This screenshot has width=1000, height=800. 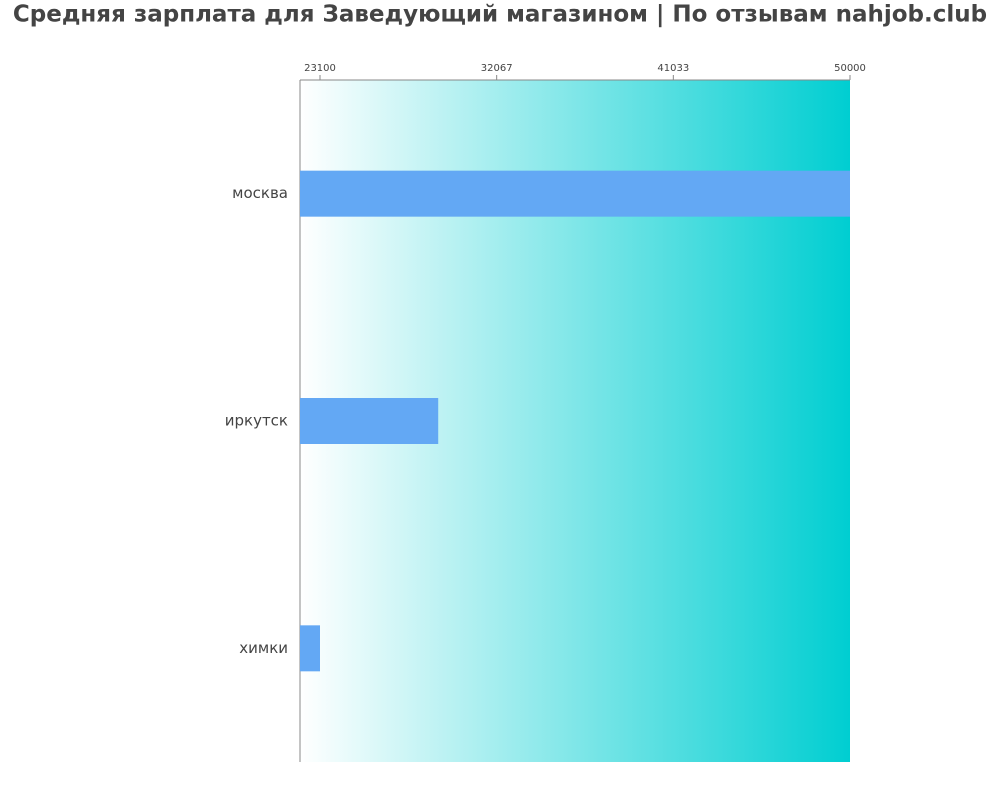 What do you see at coordinates (320, 68) in the screenshot?
I see `x-tick-label: 23100` at bounding box center [320, 68].